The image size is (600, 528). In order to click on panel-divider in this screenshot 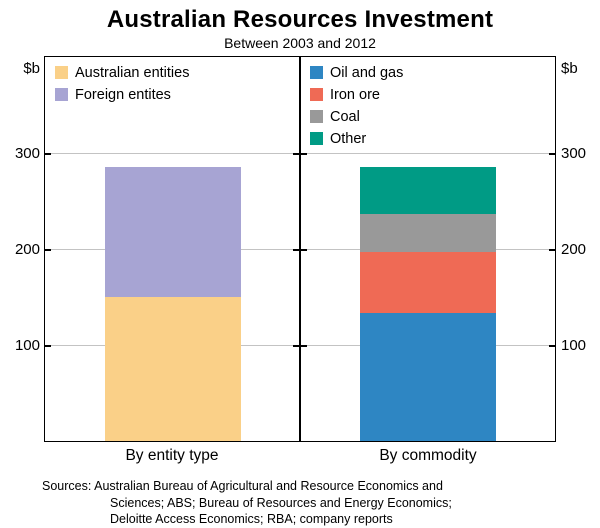, I will do `click(300, 249)`.